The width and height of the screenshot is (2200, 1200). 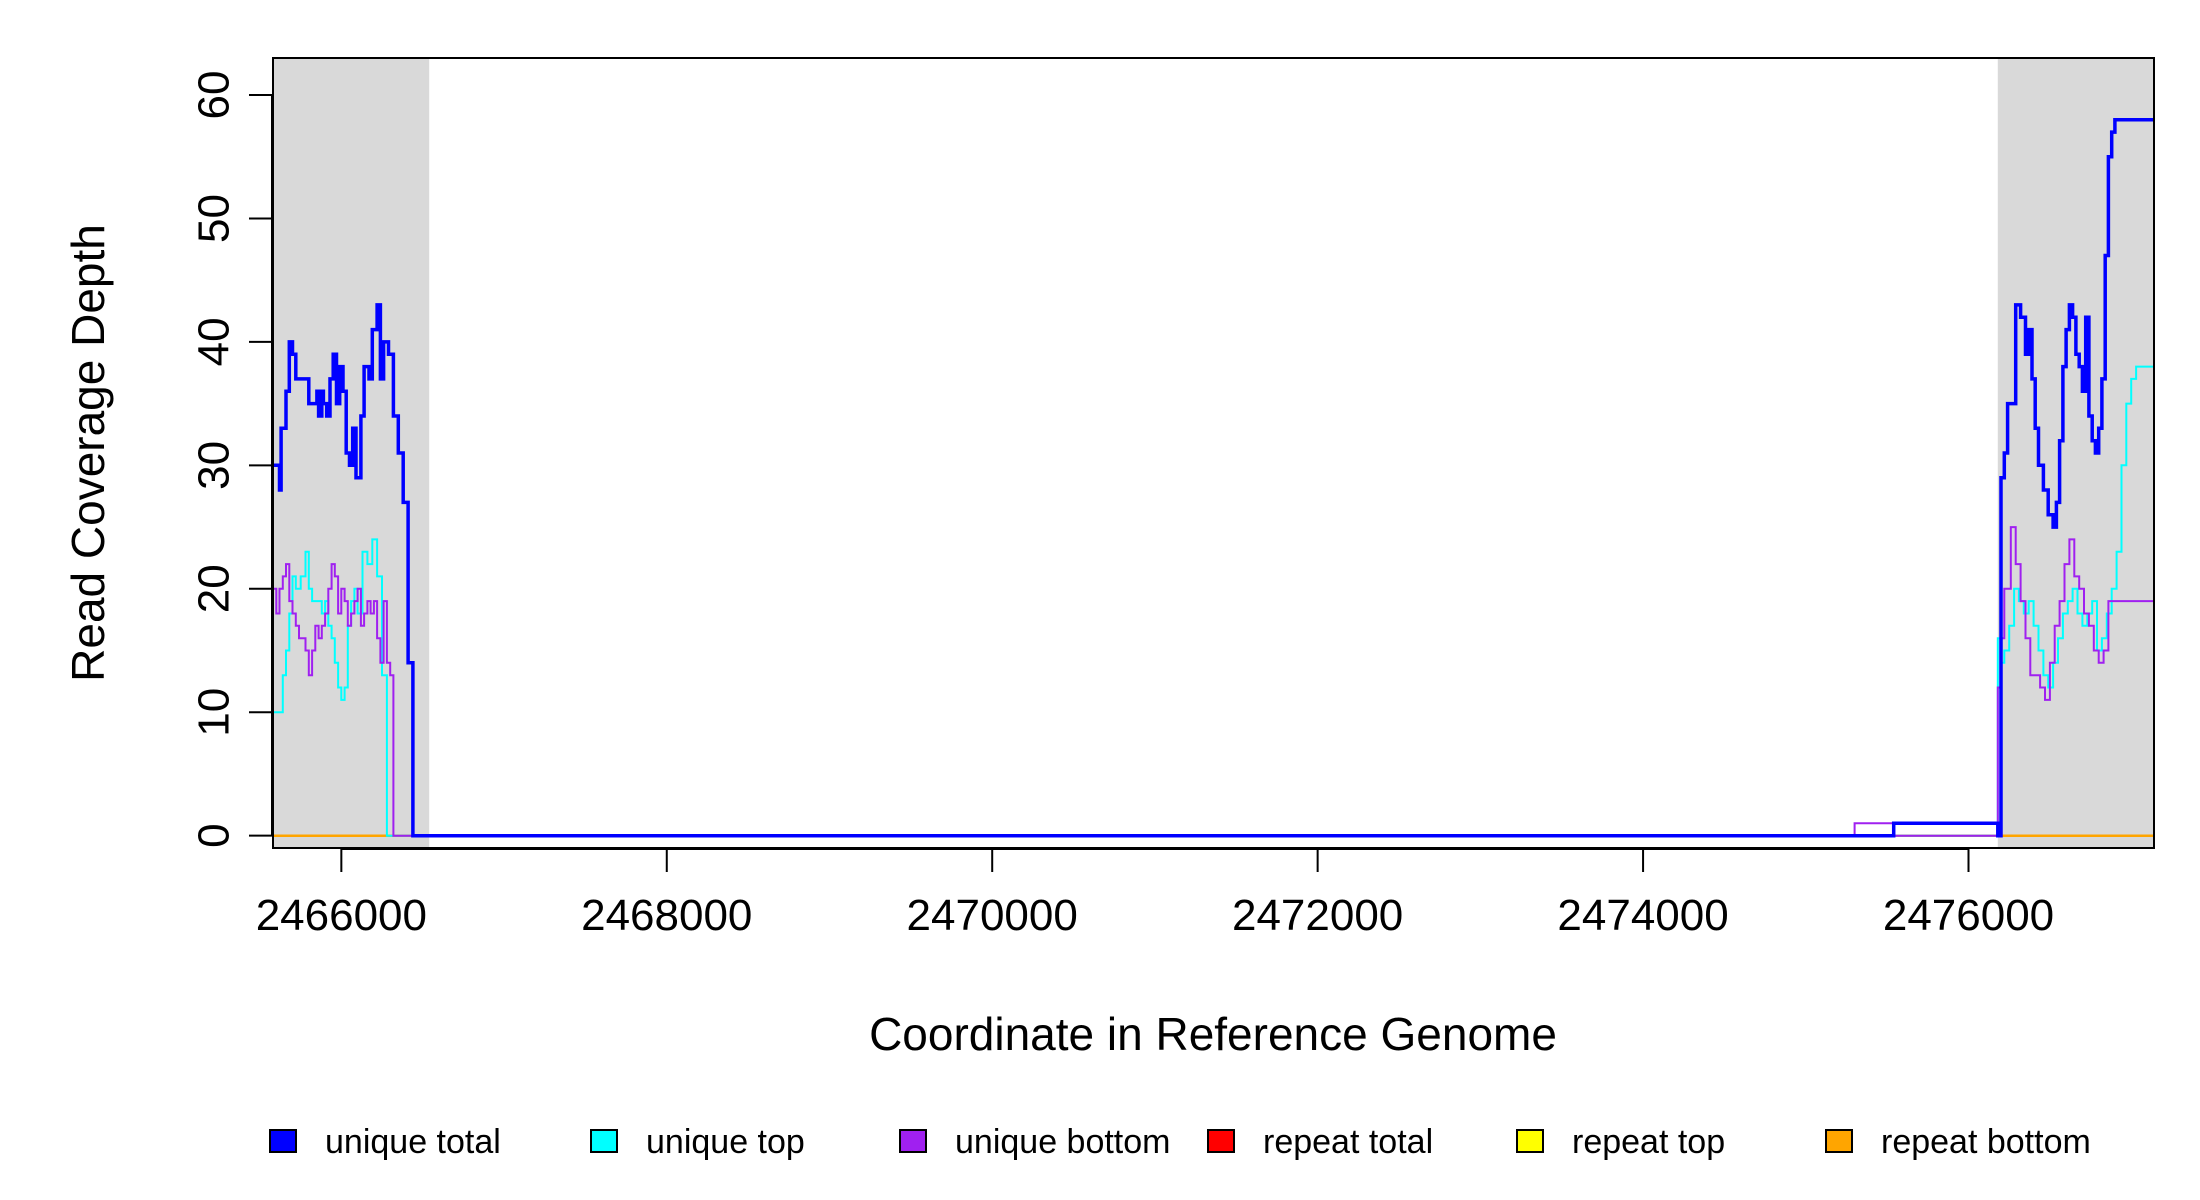 What do you see at coordinates (1986, 1142) in the screenshot?
I see `legend-label: repeat bottom` at bounding box center [1986, 1142].